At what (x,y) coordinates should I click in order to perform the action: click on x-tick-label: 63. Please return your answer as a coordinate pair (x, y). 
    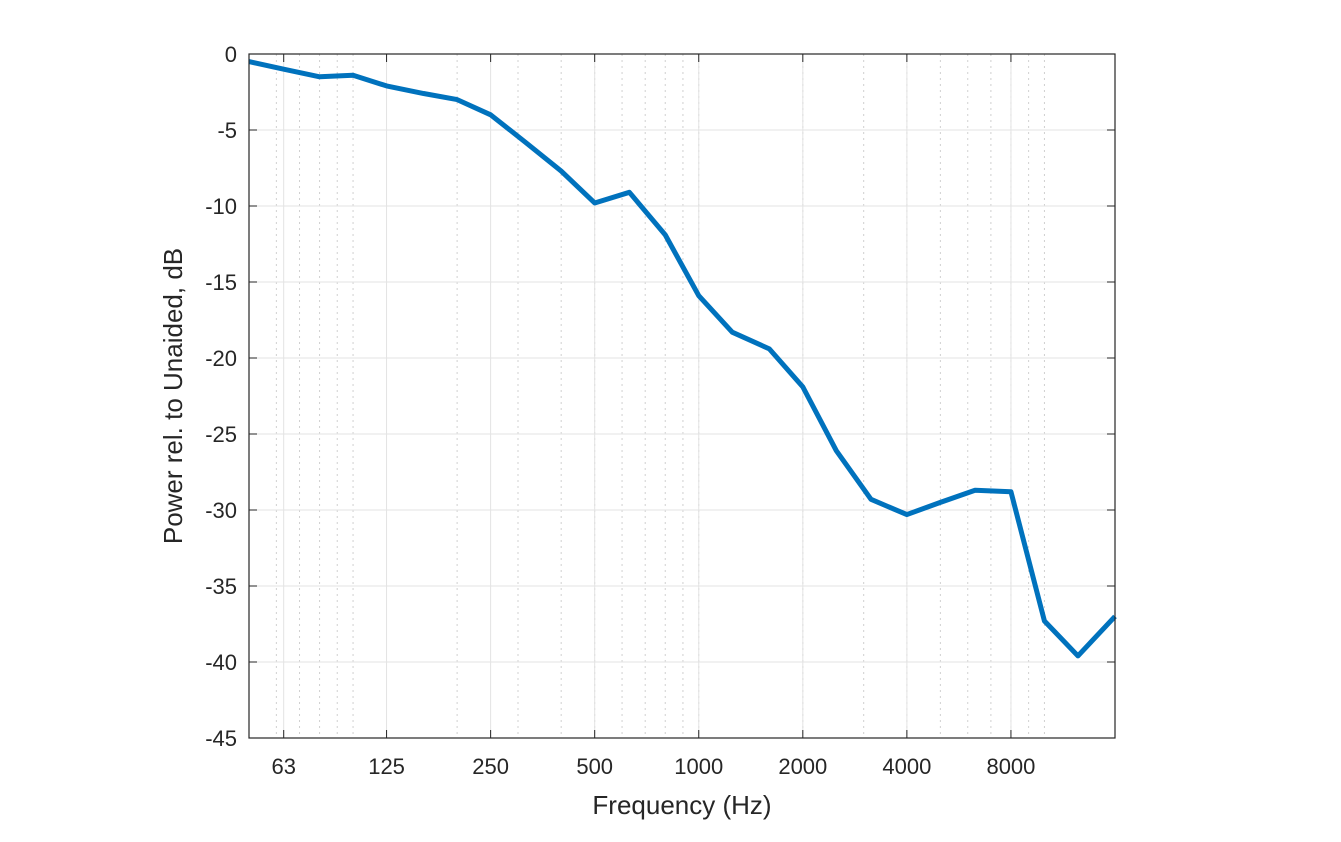
    Looking at the image, I should click on (283, 766).